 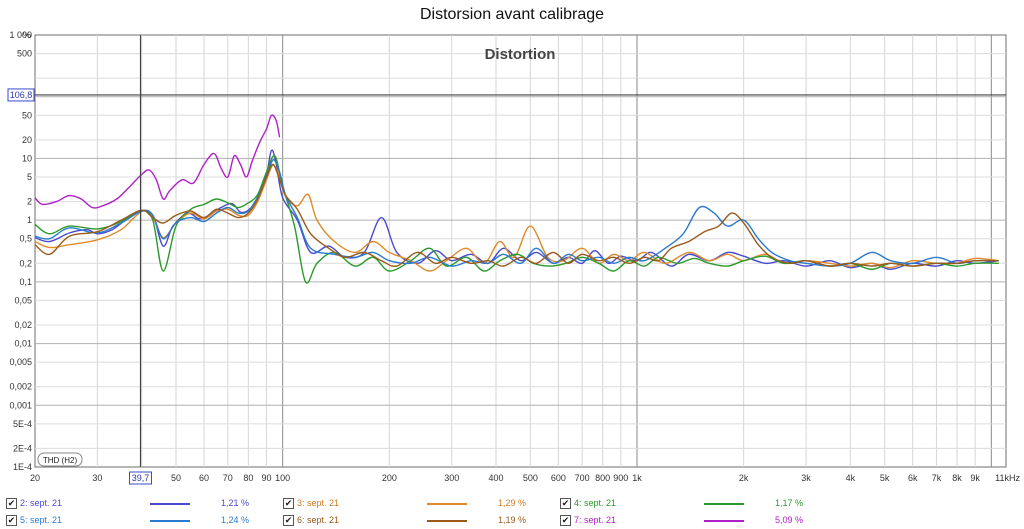 I want to click on x-tick-label: 900, so click(x=620, y=478).